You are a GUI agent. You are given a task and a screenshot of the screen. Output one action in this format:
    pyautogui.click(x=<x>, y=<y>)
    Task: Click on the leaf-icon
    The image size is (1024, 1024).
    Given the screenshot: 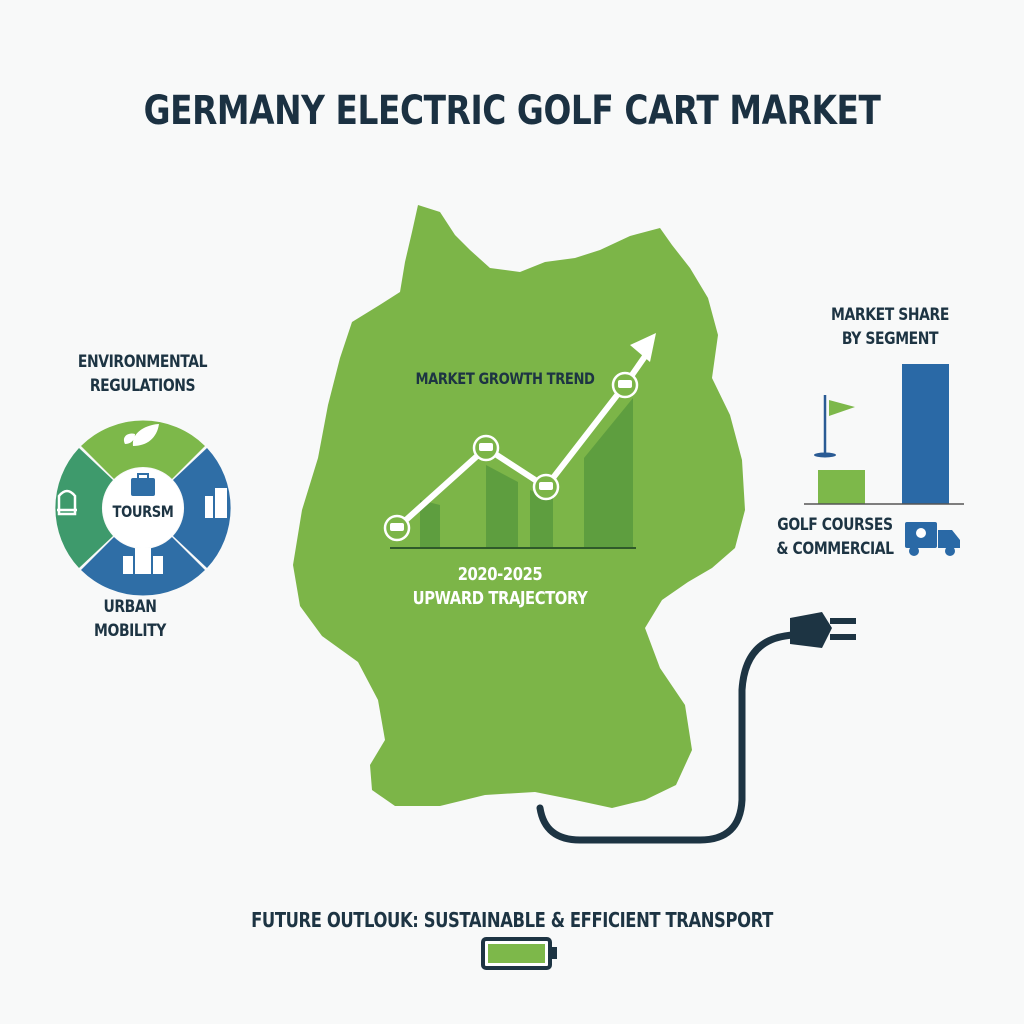 What is the action you would take?
    pyautogui.click(x=141, y=435)
    